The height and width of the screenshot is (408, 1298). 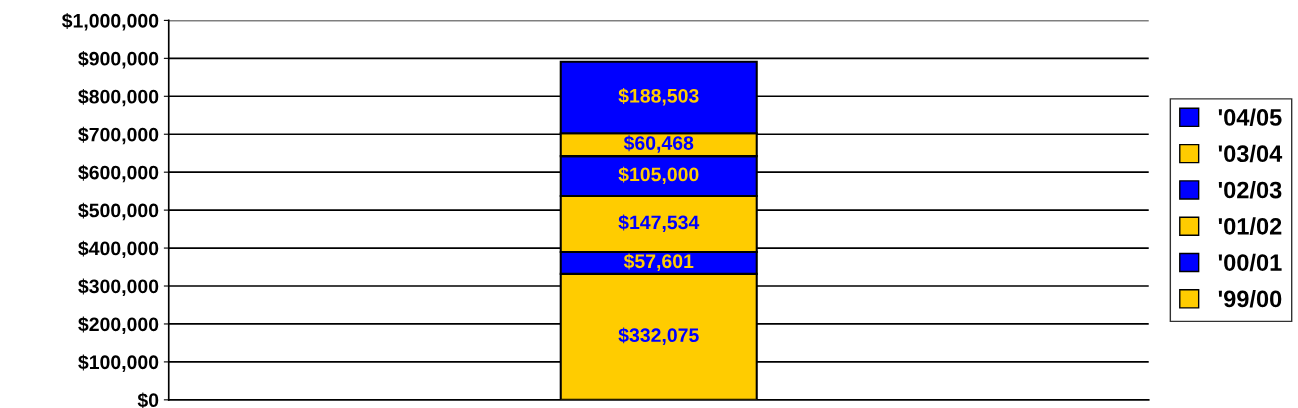 What do you see at coordinates (1250, 262) in the screenshot?
I see `legend-label: '00/01` at bounding box center [1250, 262].